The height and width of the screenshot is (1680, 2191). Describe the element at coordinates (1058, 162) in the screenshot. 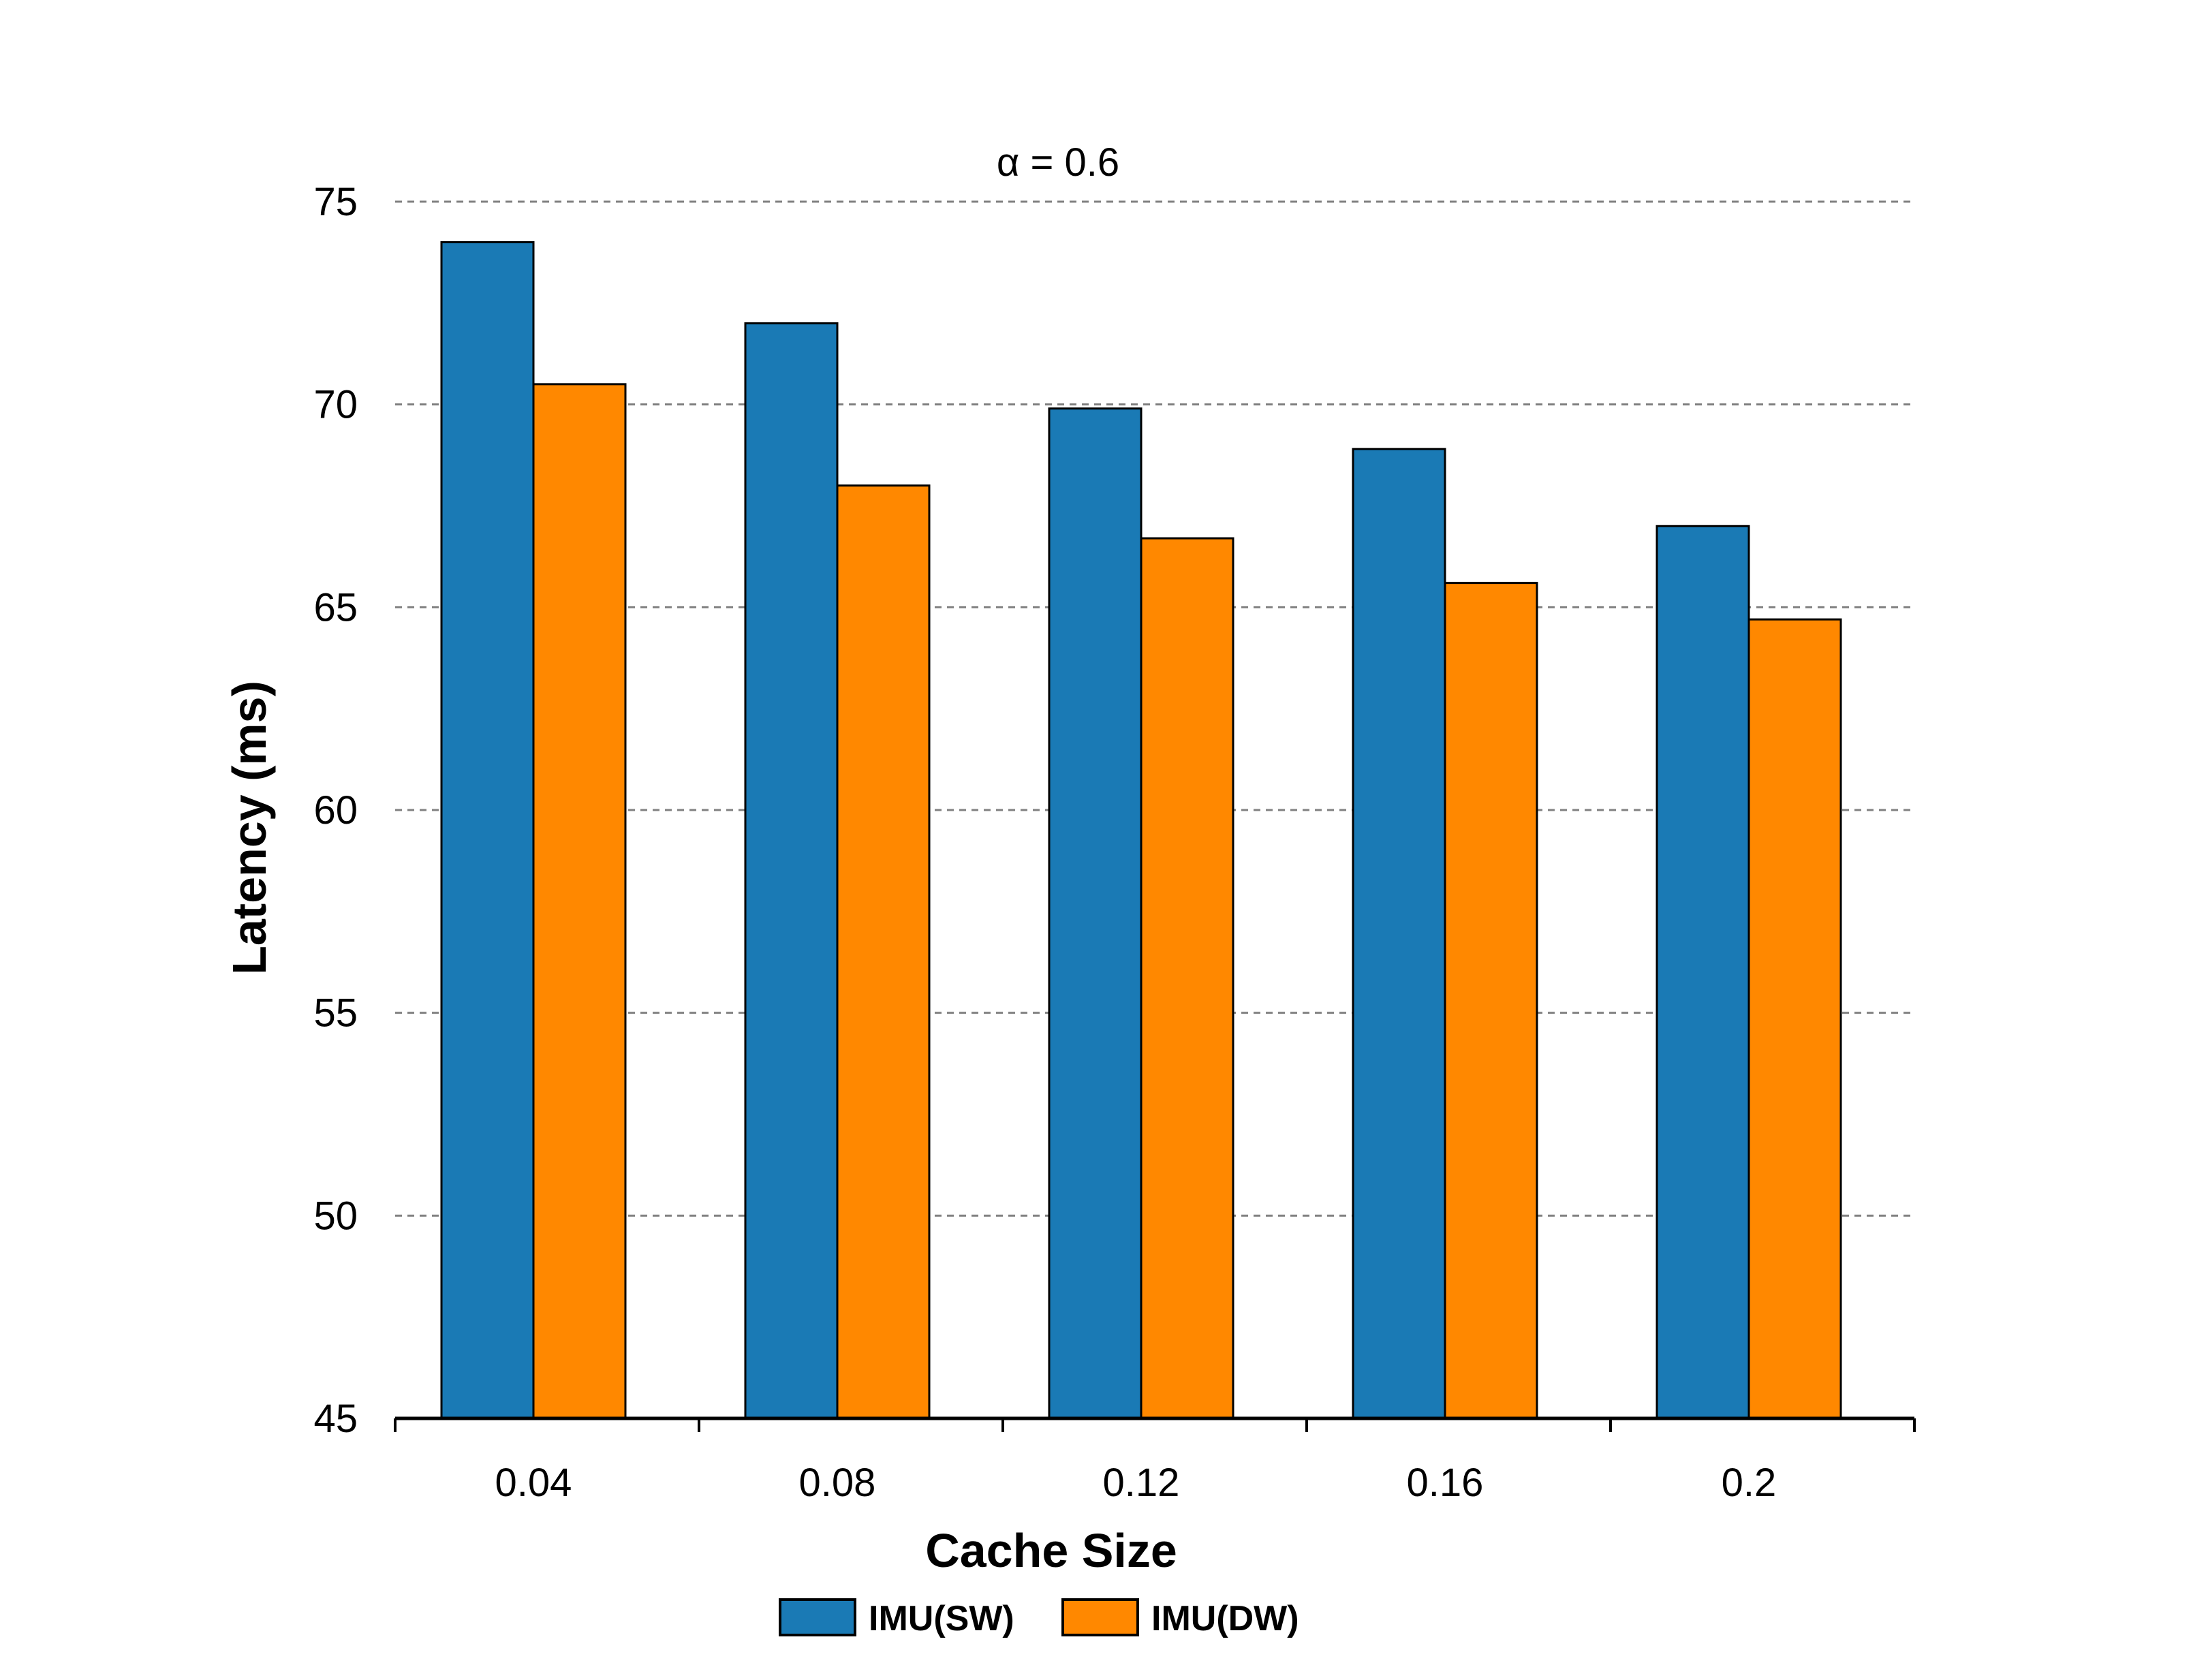

I see `chart-title: α = 0.6` at that location.